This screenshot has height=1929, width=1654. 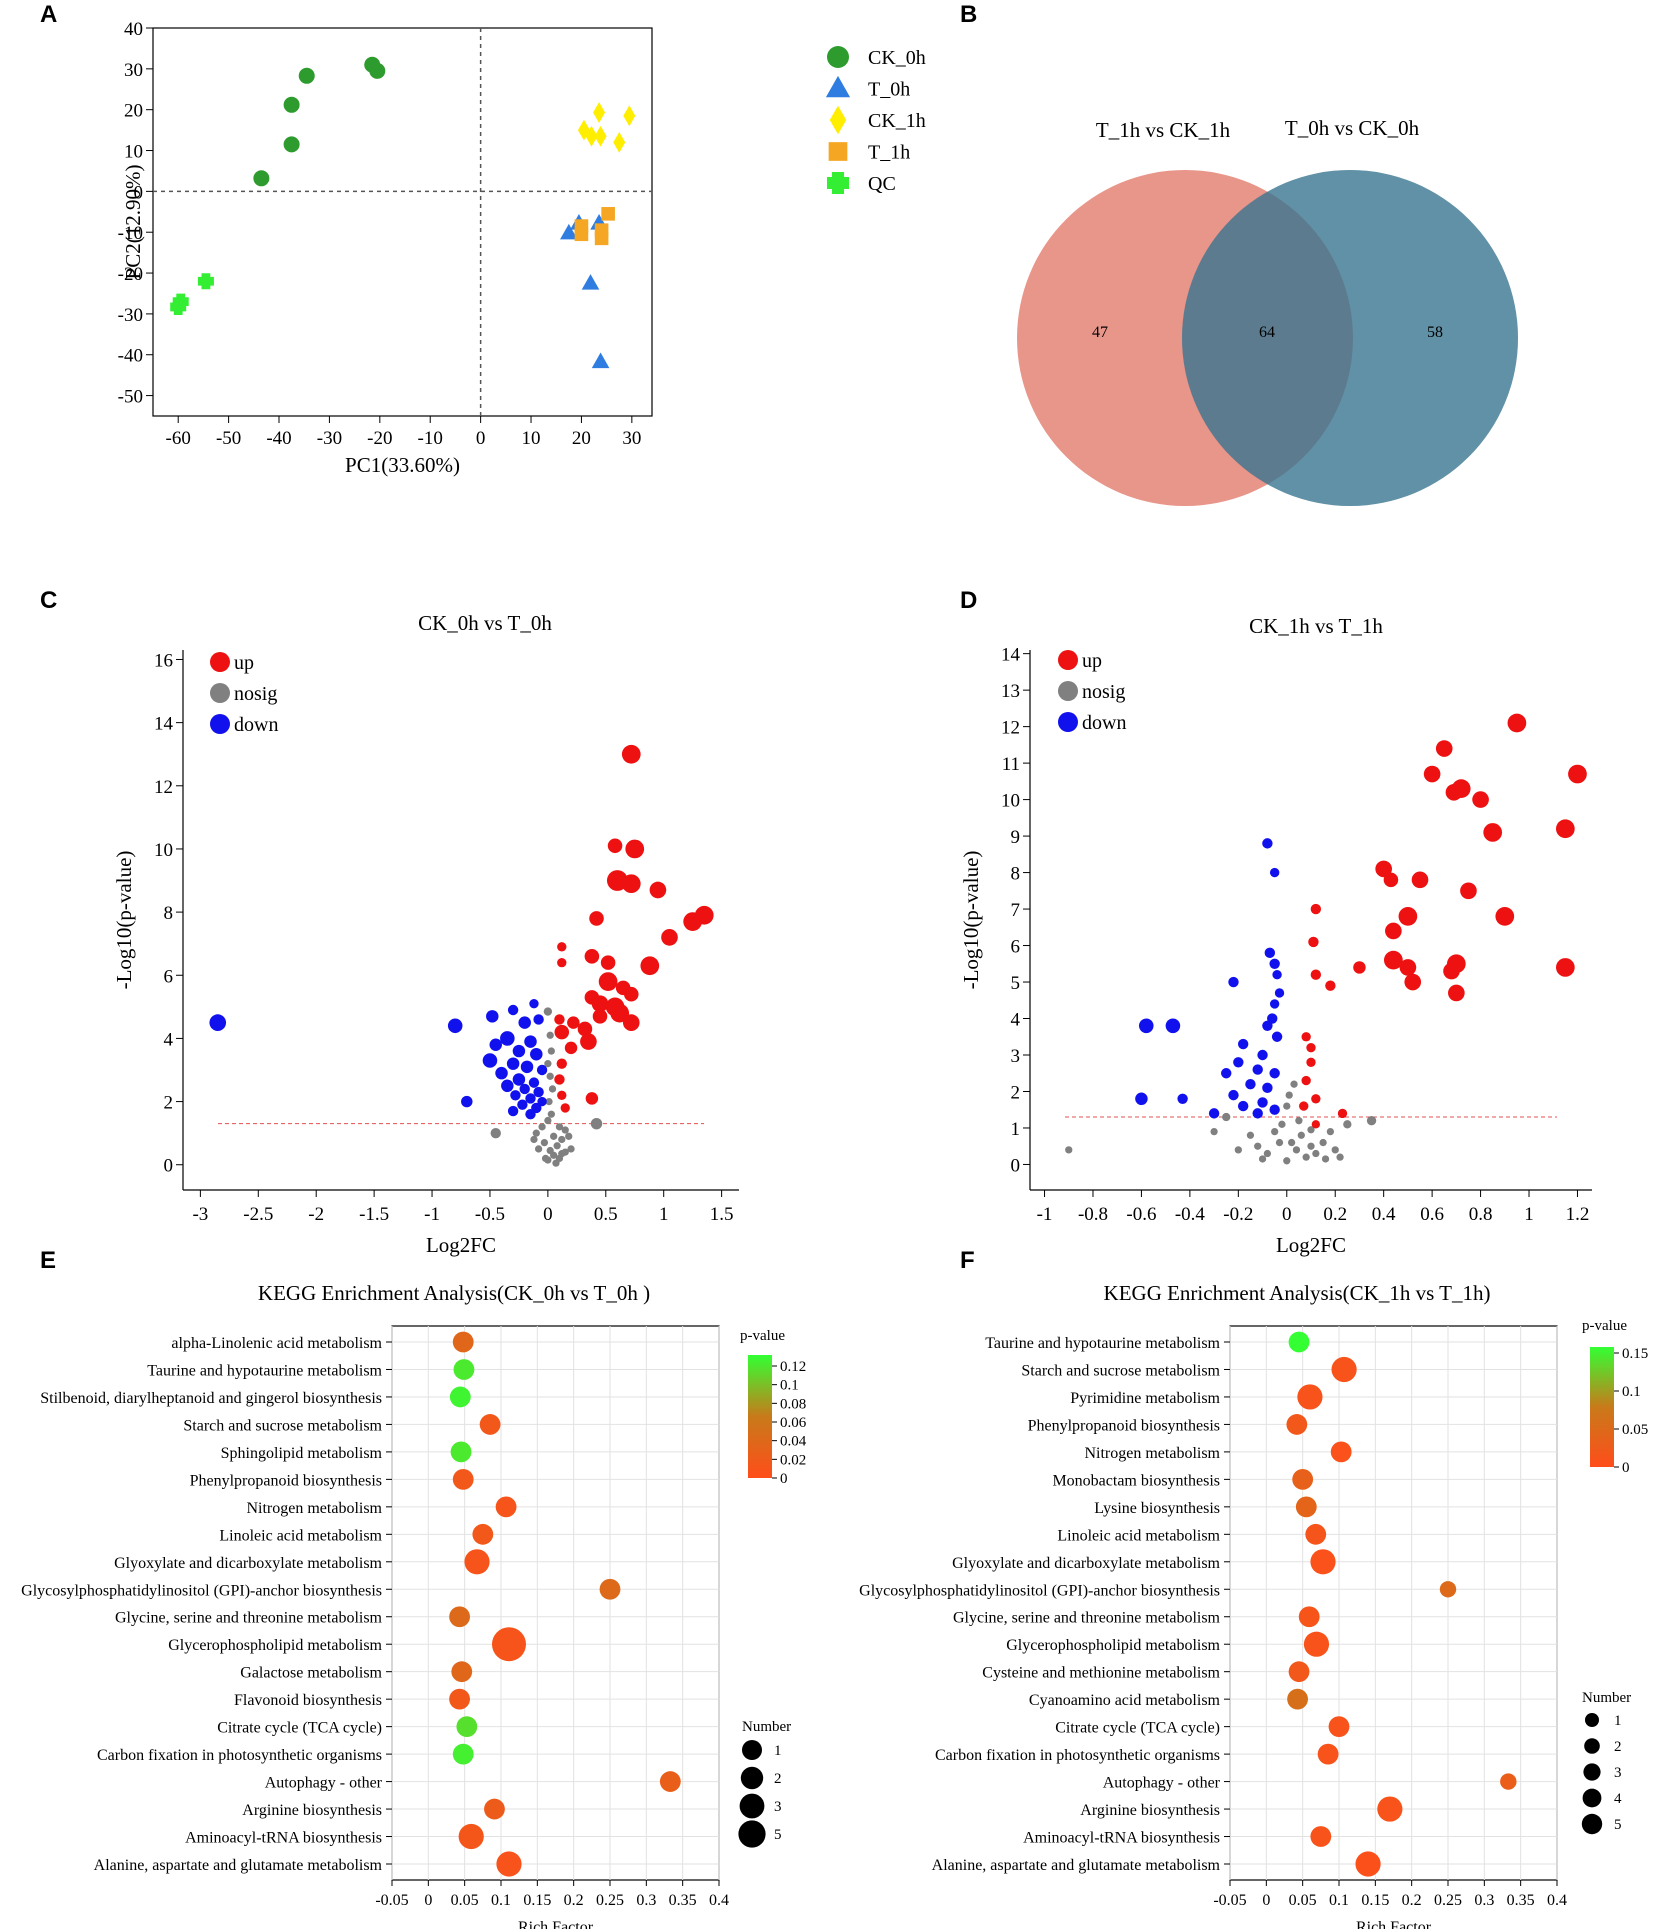 I want to click on legend-label: up, so click(x=244, y=663).